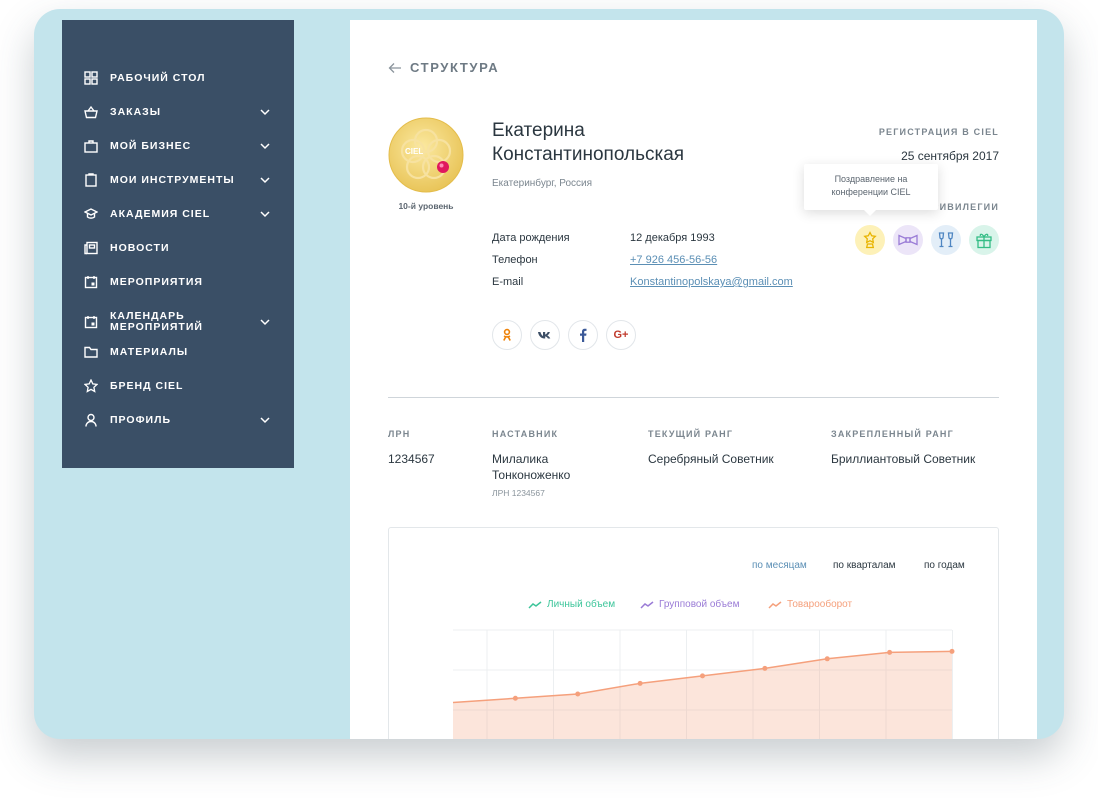 Image resolution: width=1098 pixels, height=798 pixels. Describe the element at coordinates (691, 434) in the screenshot. I see `current-rank-label: ТЕКУЩИЙ РАНГ` at that location.